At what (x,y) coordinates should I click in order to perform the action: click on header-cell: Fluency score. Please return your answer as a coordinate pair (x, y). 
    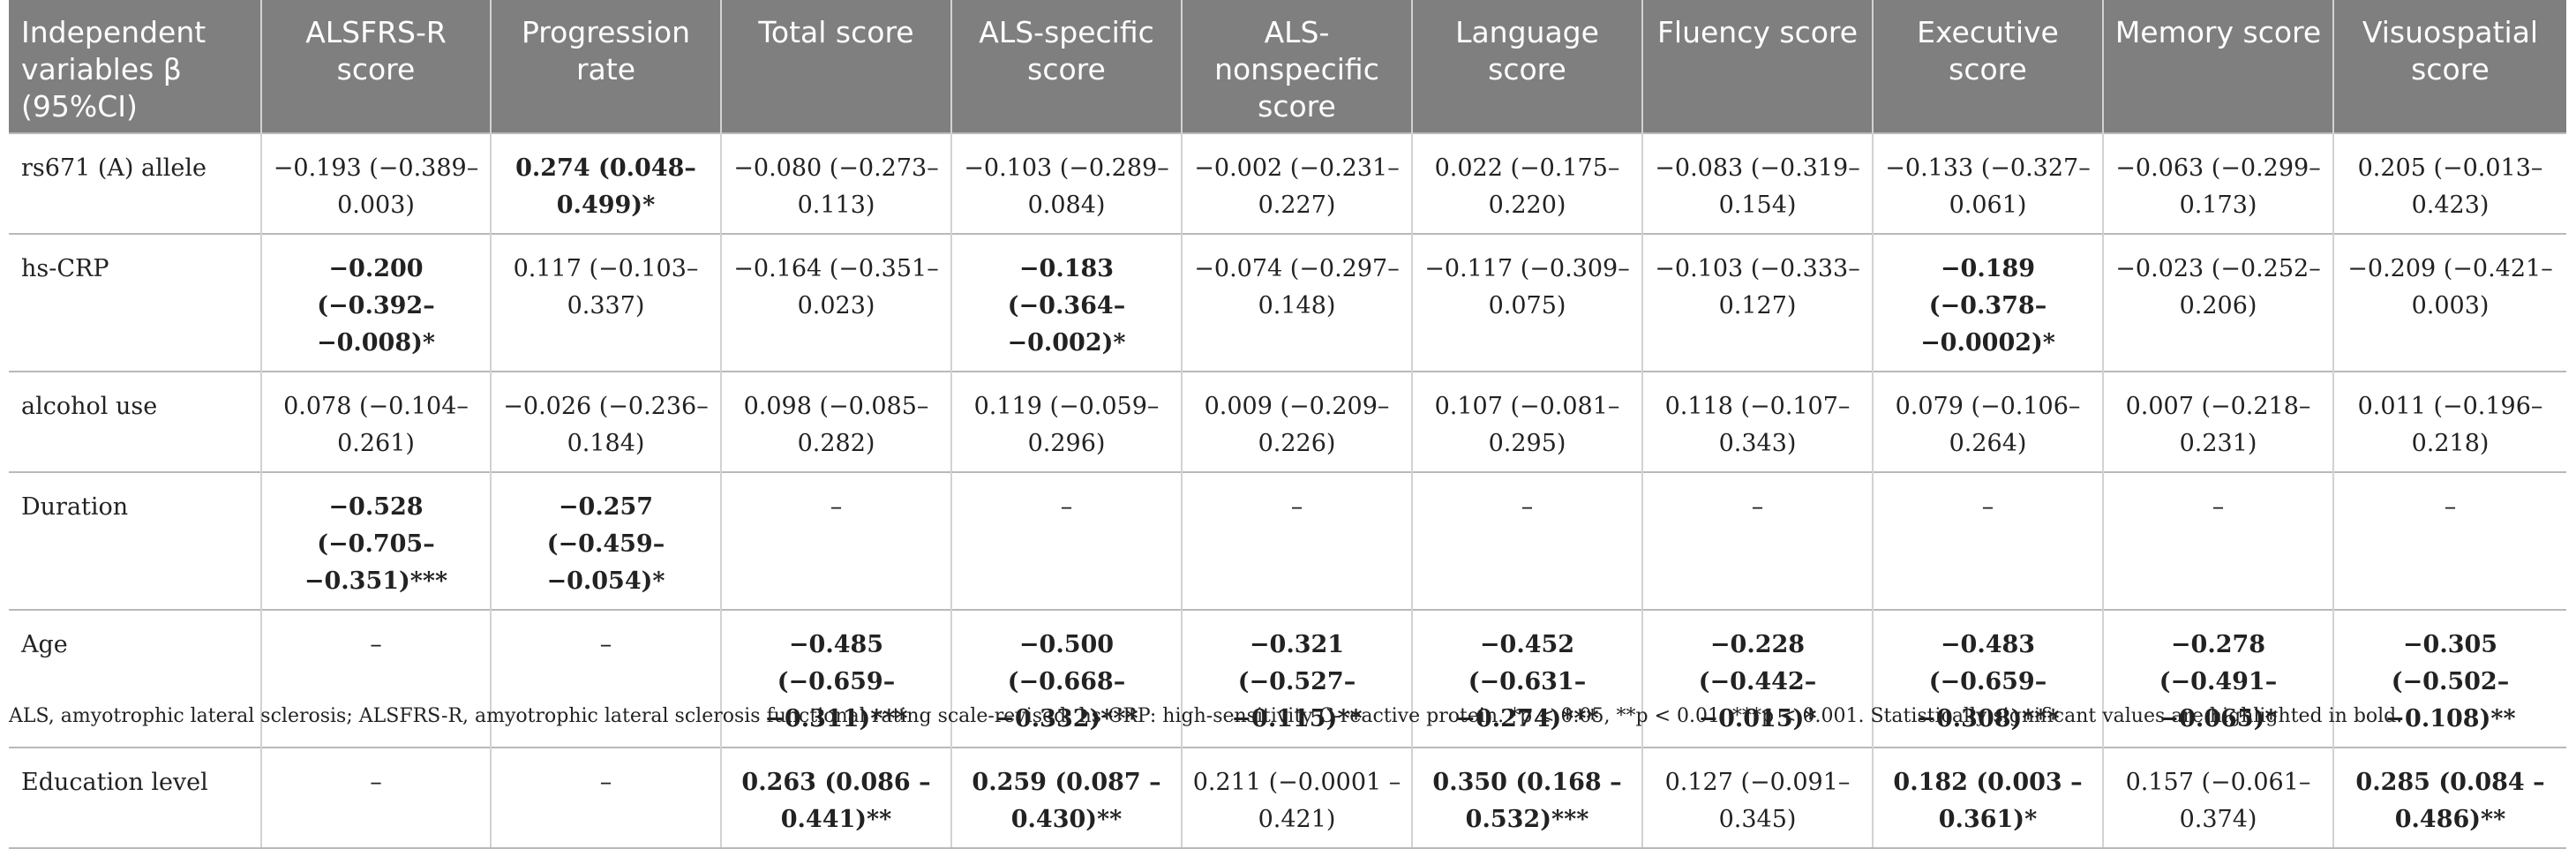
    Looking at the image, I should click on (1757, 66).